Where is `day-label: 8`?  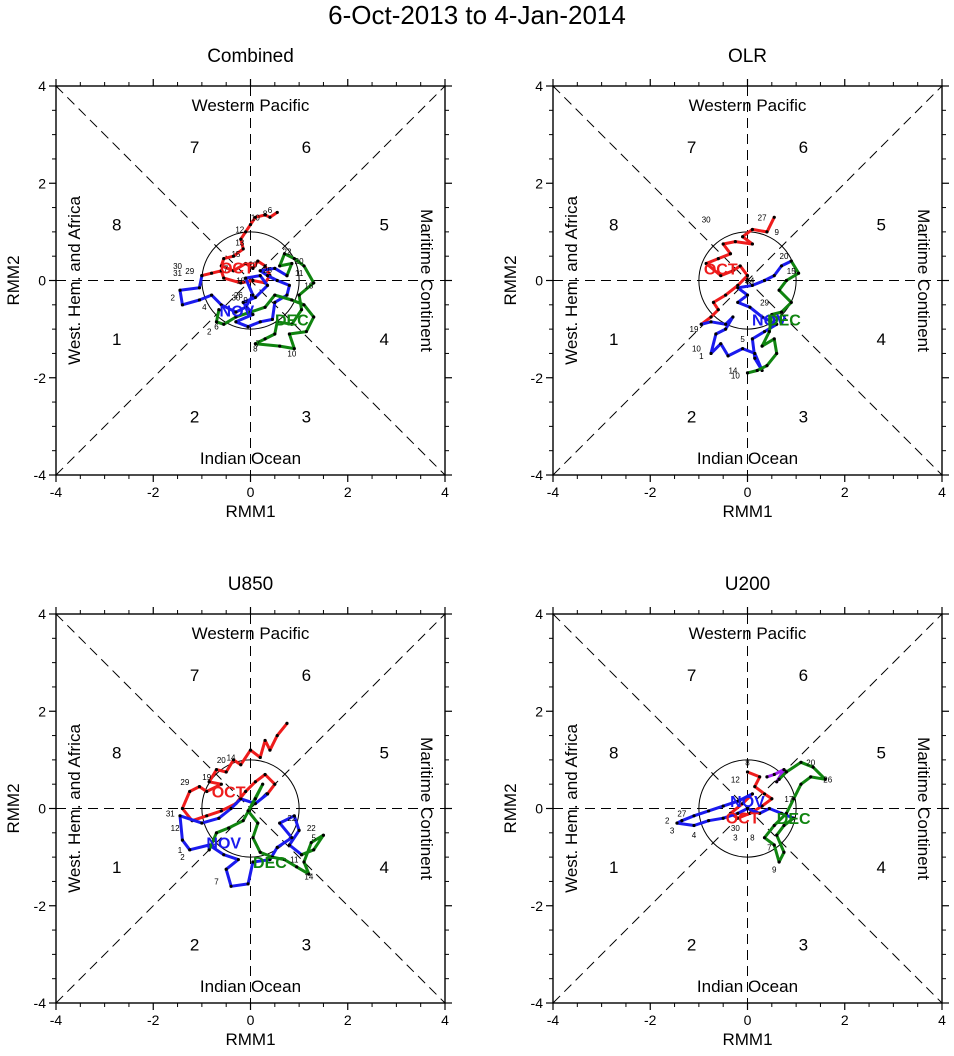 day-label: 8 is located at coordinates (747, 762).